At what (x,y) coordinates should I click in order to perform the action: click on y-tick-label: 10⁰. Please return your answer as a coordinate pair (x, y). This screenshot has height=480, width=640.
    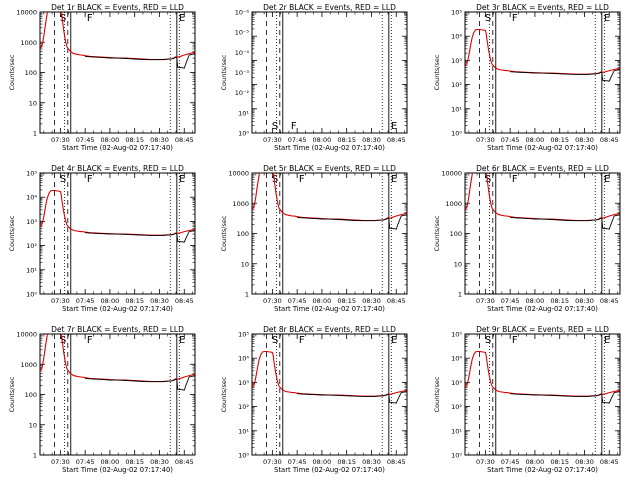
    Looking at the image, I should click on (243, 456).